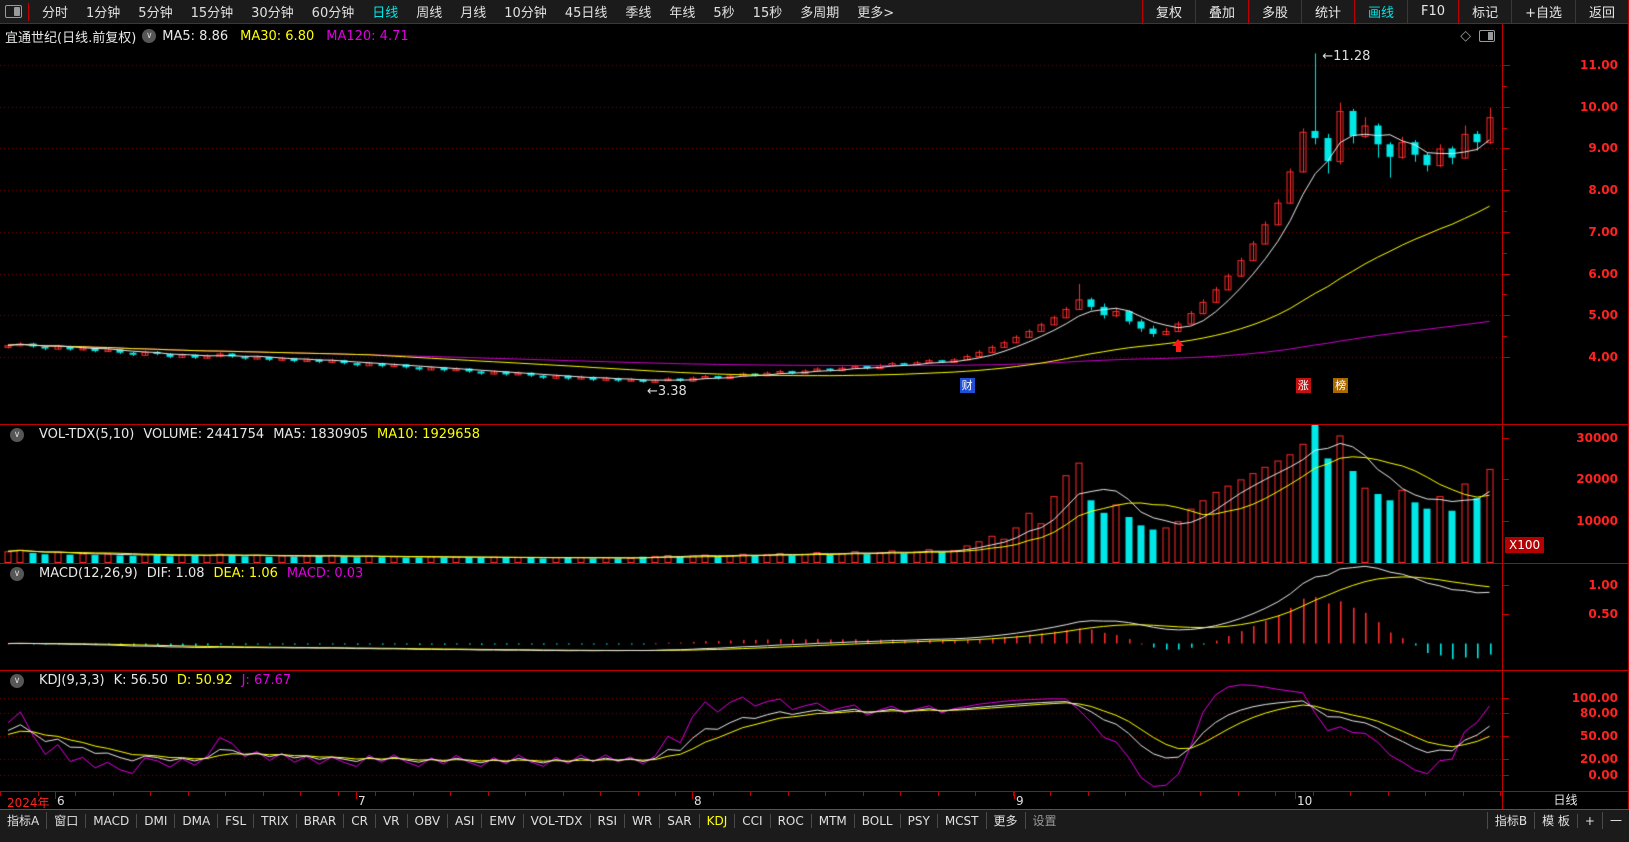 The width and height of the screenshot is (1629, 842). Describe the element at coordinates (1599, 106) in the screenshot. I see `axis-tick-label: 10.00` at that location.